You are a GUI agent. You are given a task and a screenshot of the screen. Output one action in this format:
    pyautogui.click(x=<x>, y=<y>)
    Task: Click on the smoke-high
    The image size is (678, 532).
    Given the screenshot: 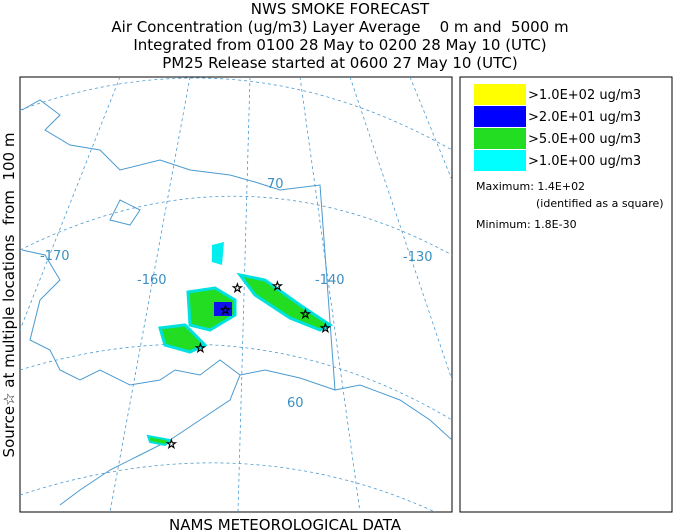 What is the action you would take?
    pyautogui.click(x=223, y=309)
    